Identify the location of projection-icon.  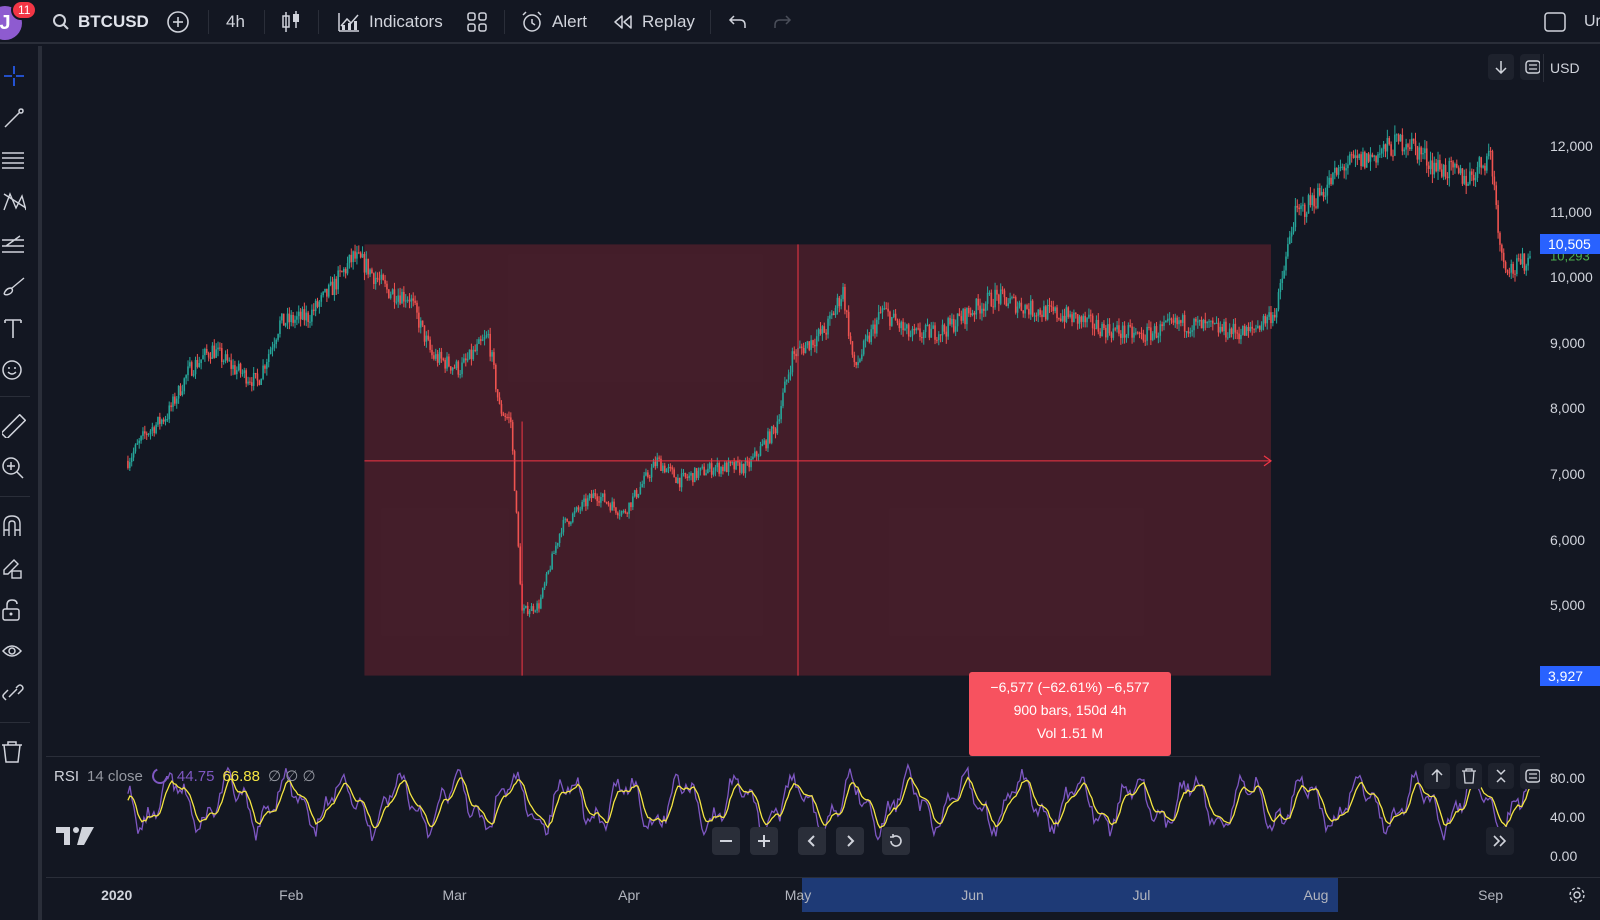
(13, 244).